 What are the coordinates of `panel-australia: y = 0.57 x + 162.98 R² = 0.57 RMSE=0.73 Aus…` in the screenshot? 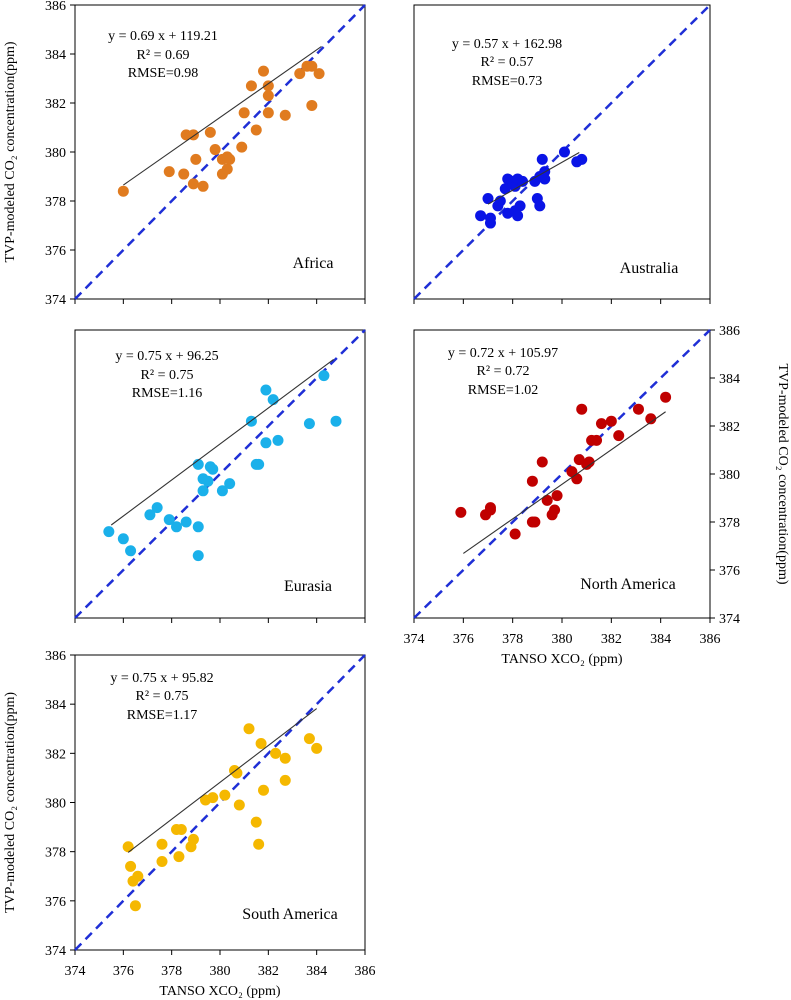 It's located at (562, 154).